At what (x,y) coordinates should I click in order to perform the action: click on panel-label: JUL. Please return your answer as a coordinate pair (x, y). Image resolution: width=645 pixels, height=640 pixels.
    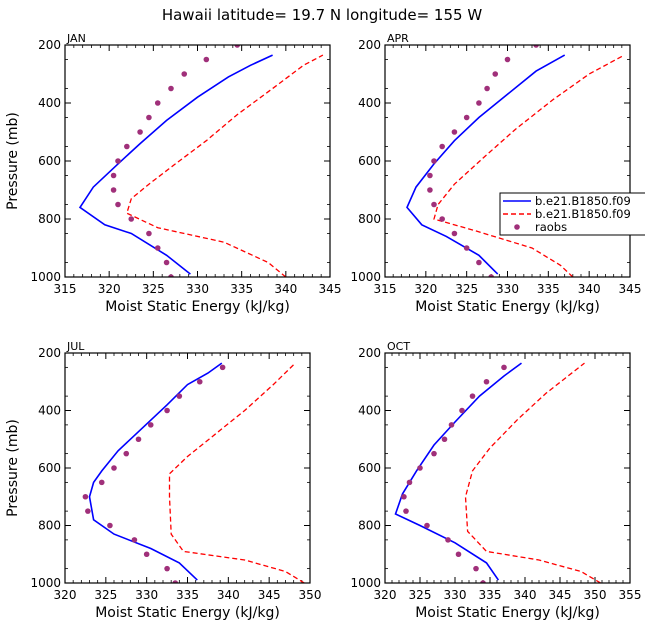
    Looking at the image, I should click on (75, 346).